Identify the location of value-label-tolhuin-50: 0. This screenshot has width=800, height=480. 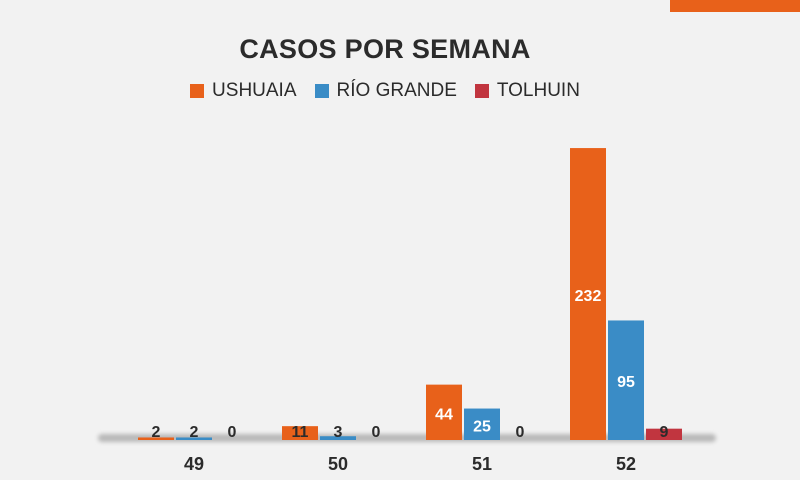
(376, 432).